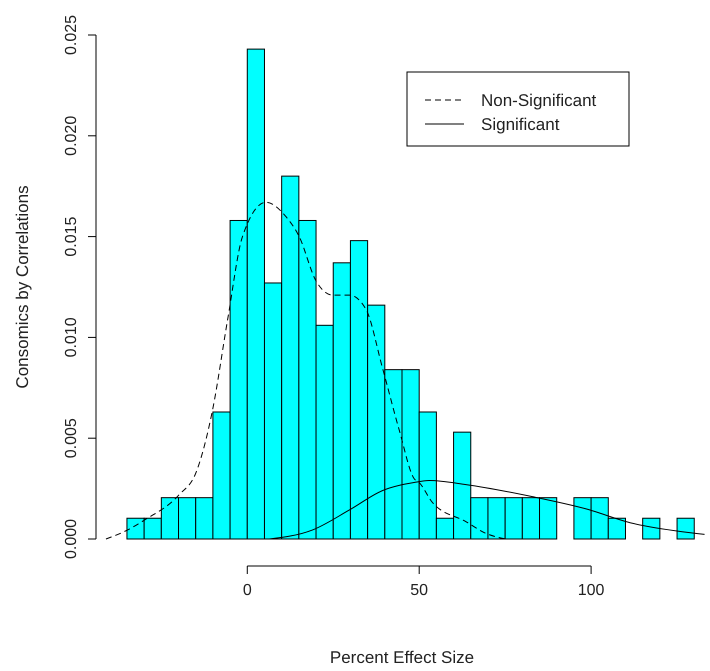 The width and height of the screenshot is (710, 671). Describe the element at coordinates (71, 337) in the screenshot. I see `y-tick-label: 0.010` at that location.